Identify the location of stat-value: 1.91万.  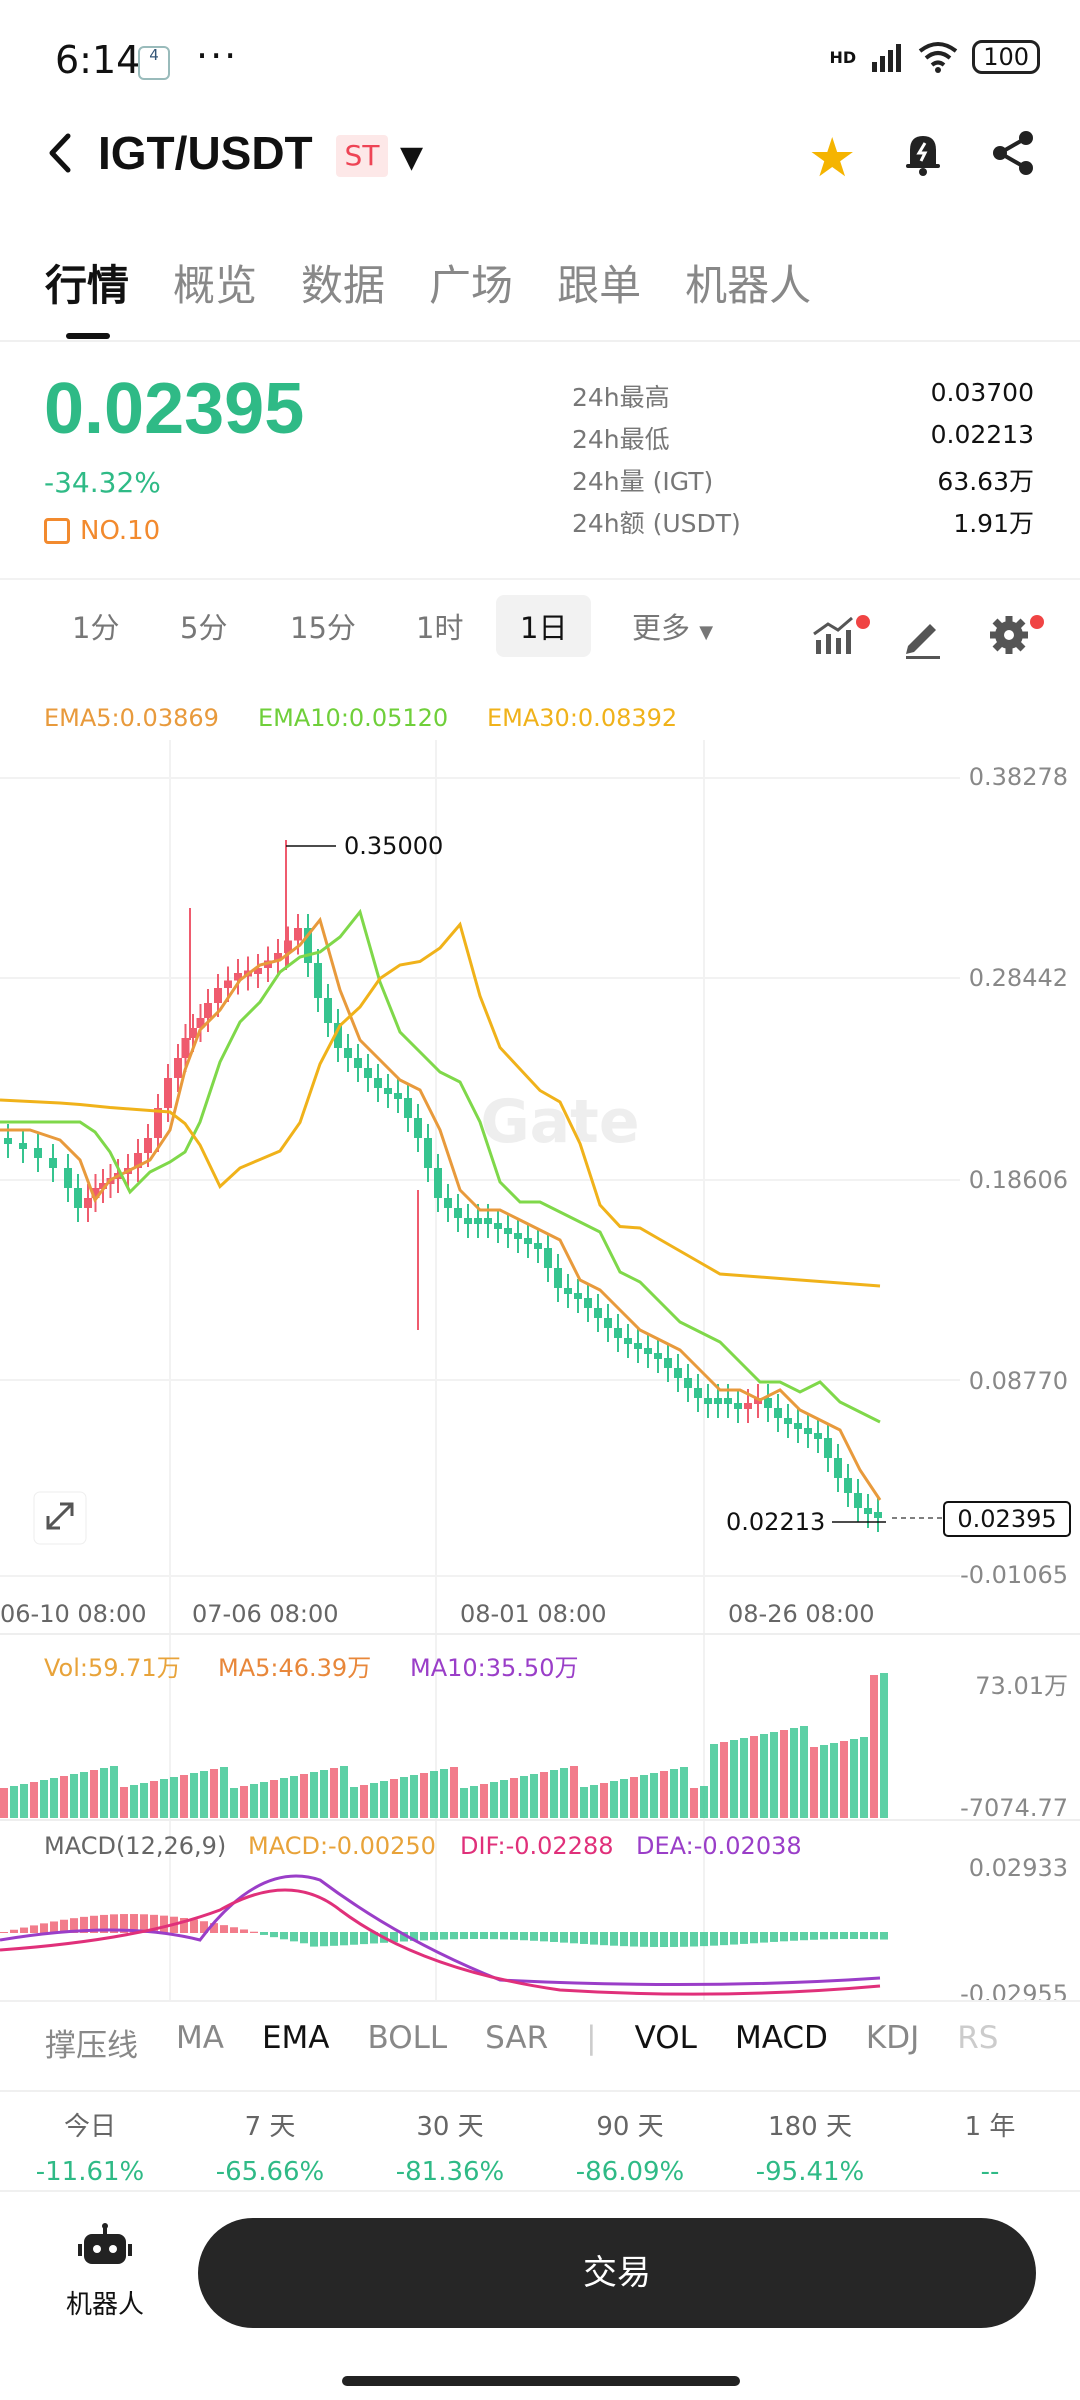
(993, 523).